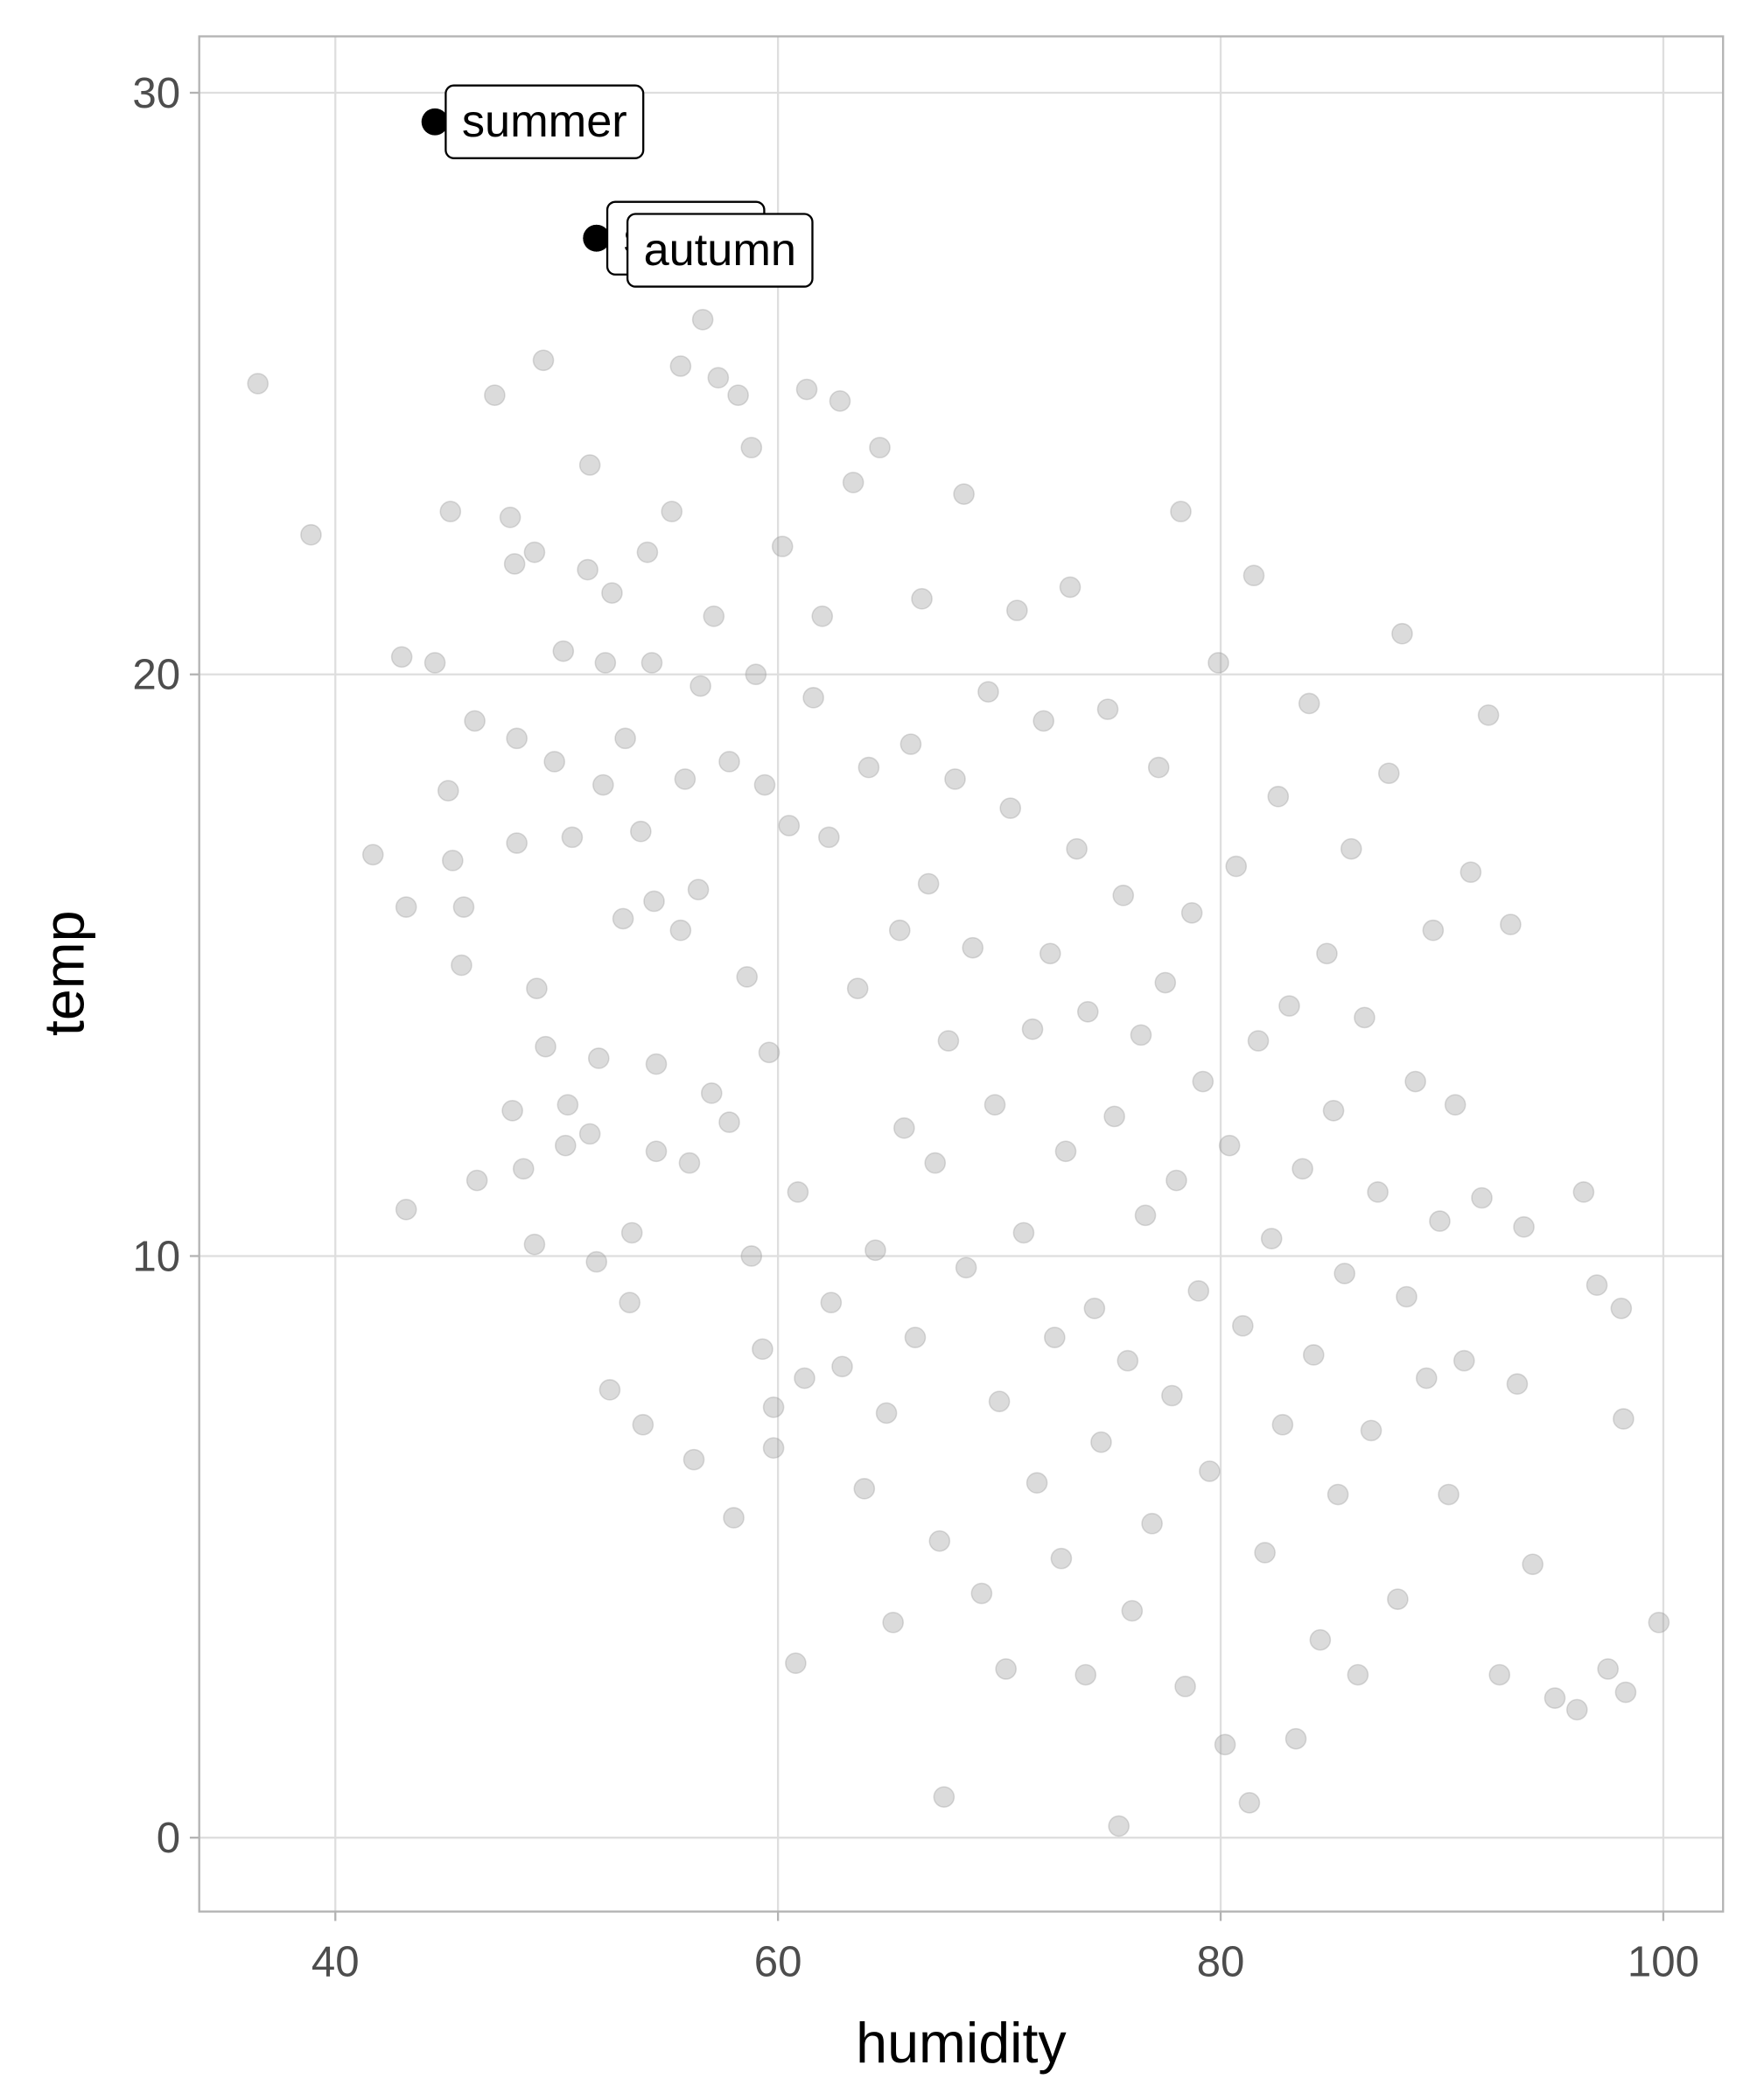 This screenshot has height=2100, width=1750. I want to click on x-tick-label: 100, so click(1663, 1961).